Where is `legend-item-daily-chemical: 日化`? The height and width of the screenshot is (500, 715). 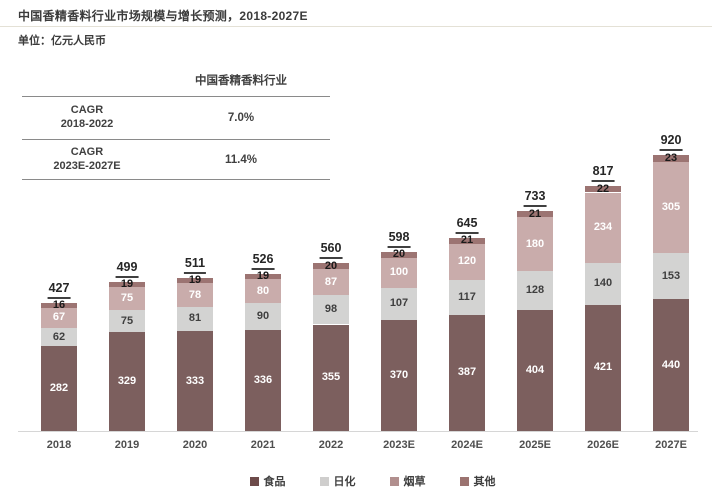
legend-item-daily-chemical: 日化 is located at coordinates (337, 481).